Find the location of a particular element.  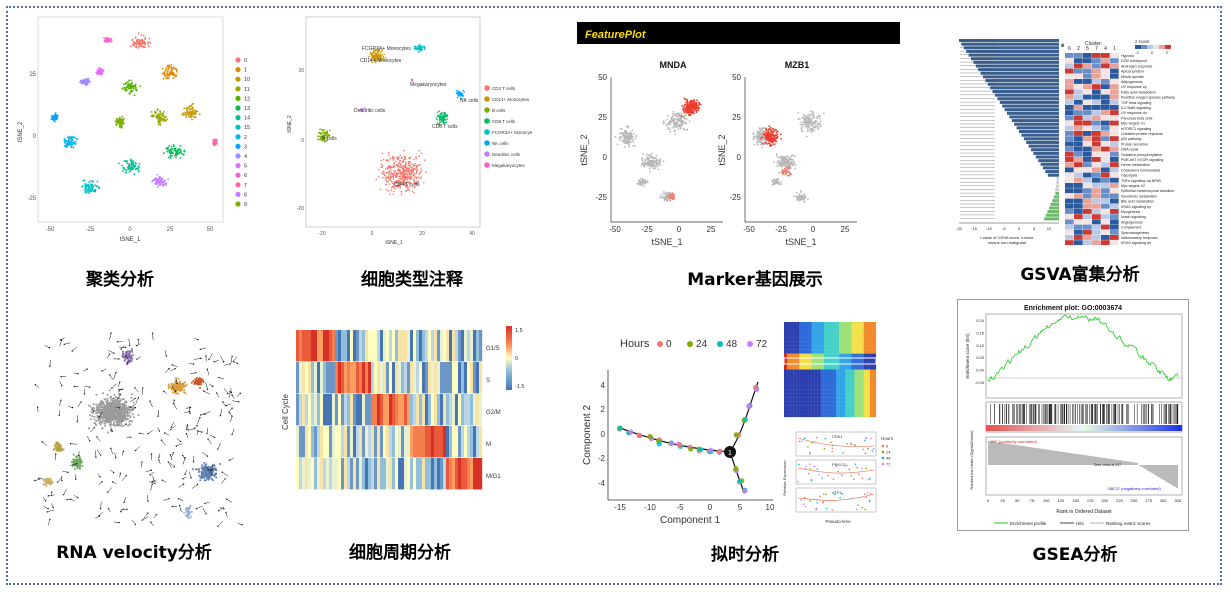

cluster-label: B cells is located at coordinates (329, 139).